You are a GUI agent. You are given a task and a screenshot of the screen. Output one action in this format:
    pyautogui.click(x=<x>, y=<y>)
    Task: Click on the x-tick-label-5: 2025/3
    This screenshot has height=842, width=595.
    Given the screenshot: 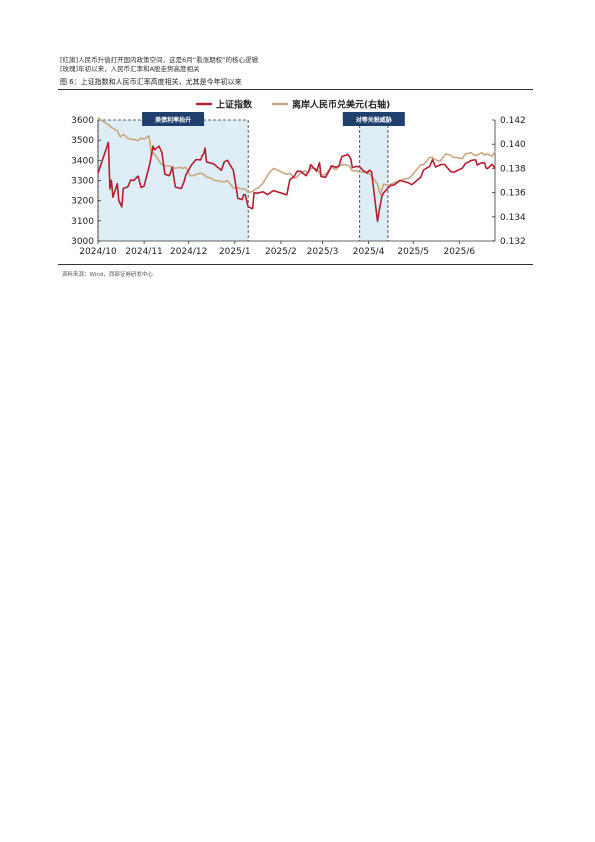 What is the action you would take?
    pyautogui.click(x=323, y=252)
    